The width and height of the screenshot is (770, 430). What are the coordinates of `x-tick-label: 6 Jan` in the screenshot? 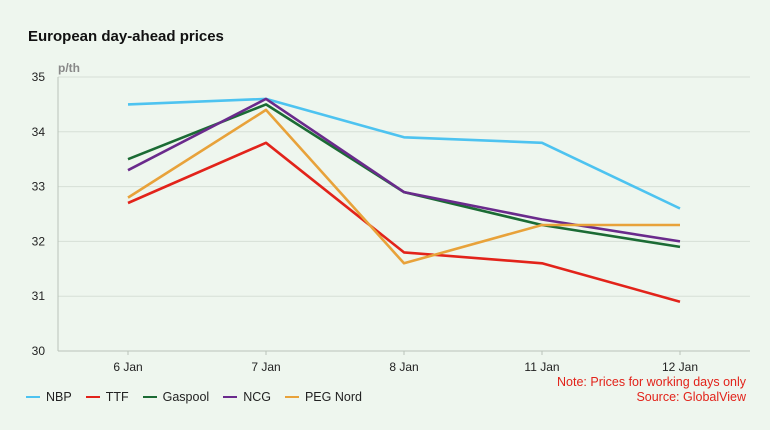 It's located at (127, 367).